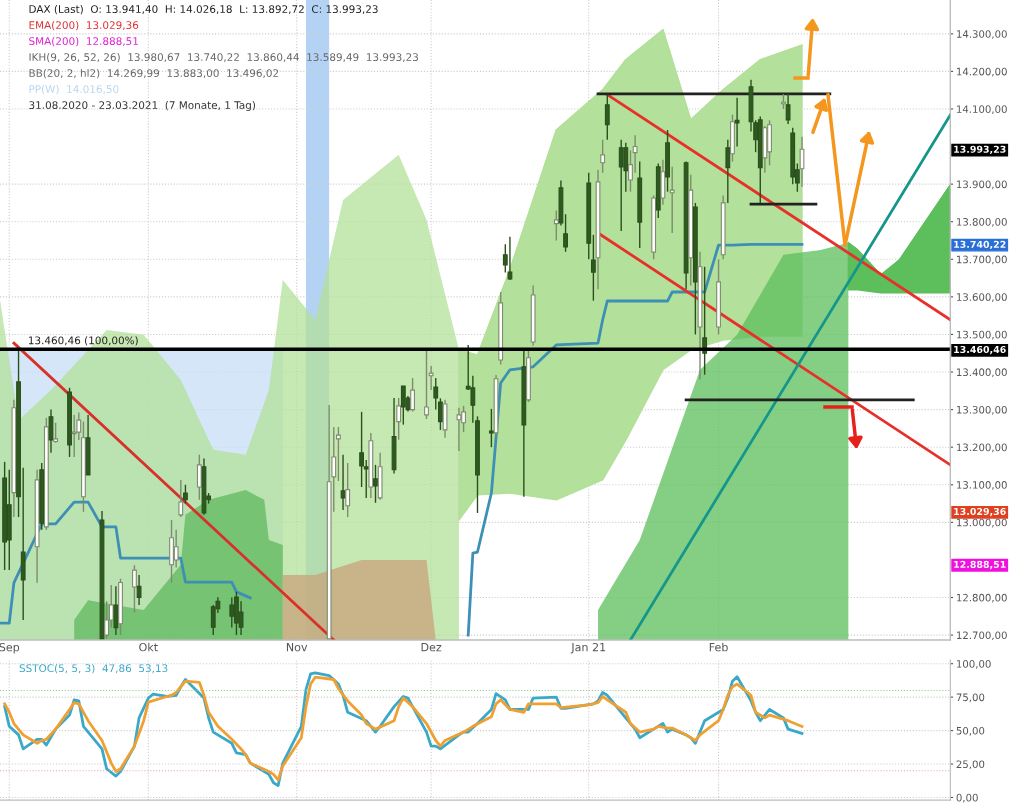 The image size is (1011, 805). What do you see at coordinates (223, 57) in the screenshot?
I see `annotation: IKH(9, 26, 52, 26) 13.980,67 13.740,22 13.860,44 13.589,49 13.993,23` at bounding box center [223, 57].